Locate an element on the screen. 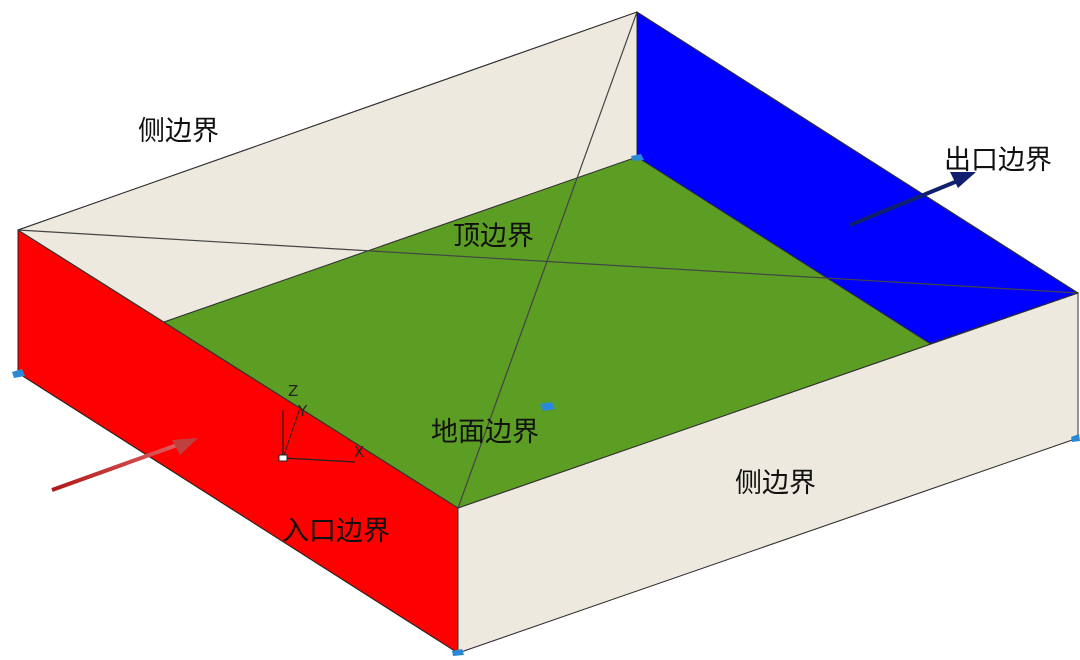  inlet-arrow is located at coordinates (124, 465).